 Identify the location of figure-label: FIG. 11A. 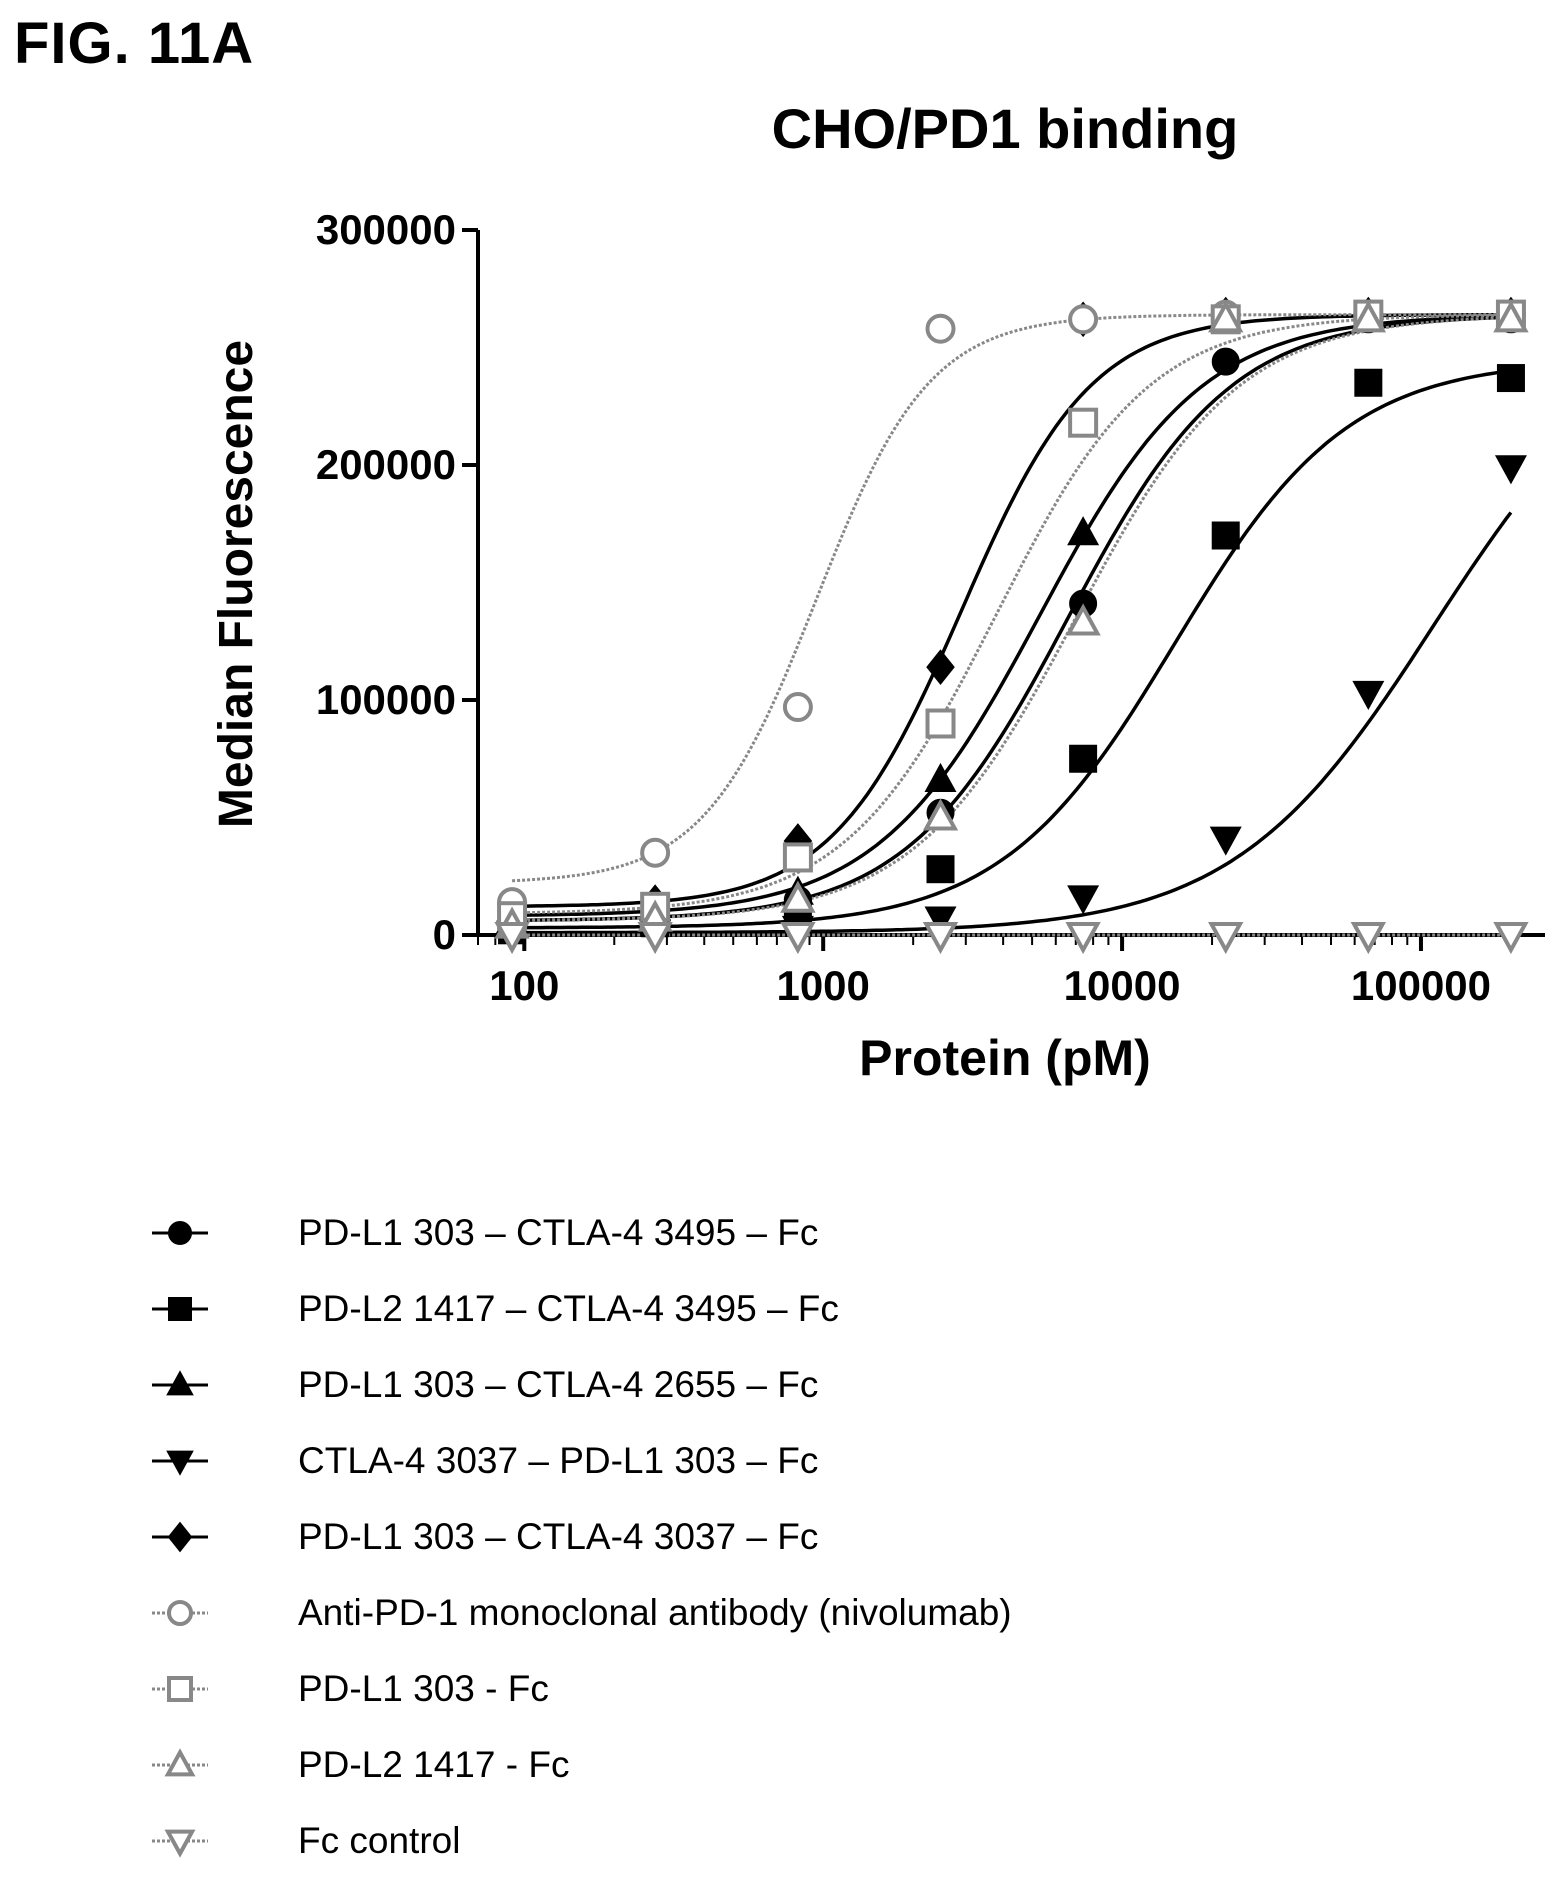
(134, 43).